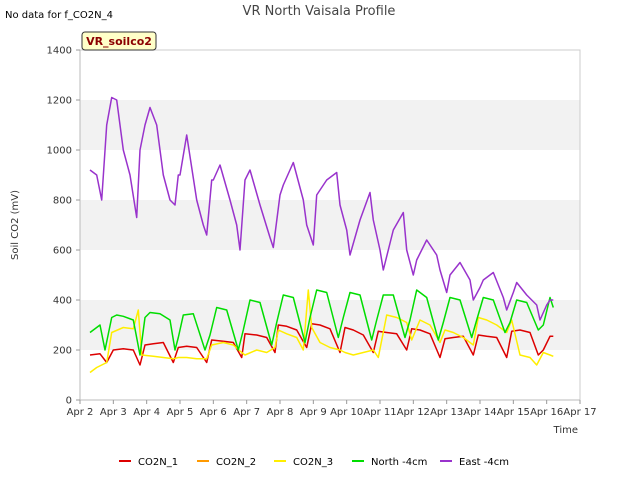 The width and height of the screenshot is (640, 480). Describe the element at coordinates (513, 412) in the screenshot. I see `x-tick-label: Apr 15` at that location.